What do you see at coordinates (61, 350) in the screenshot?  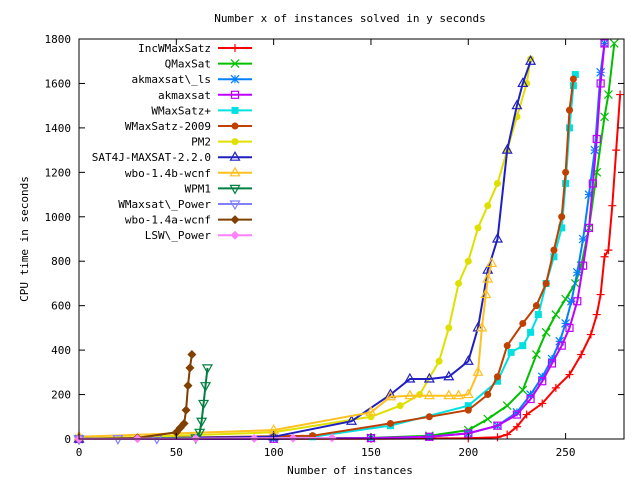 I see `y-tick-label: 400` at bounding box center [61, 350].